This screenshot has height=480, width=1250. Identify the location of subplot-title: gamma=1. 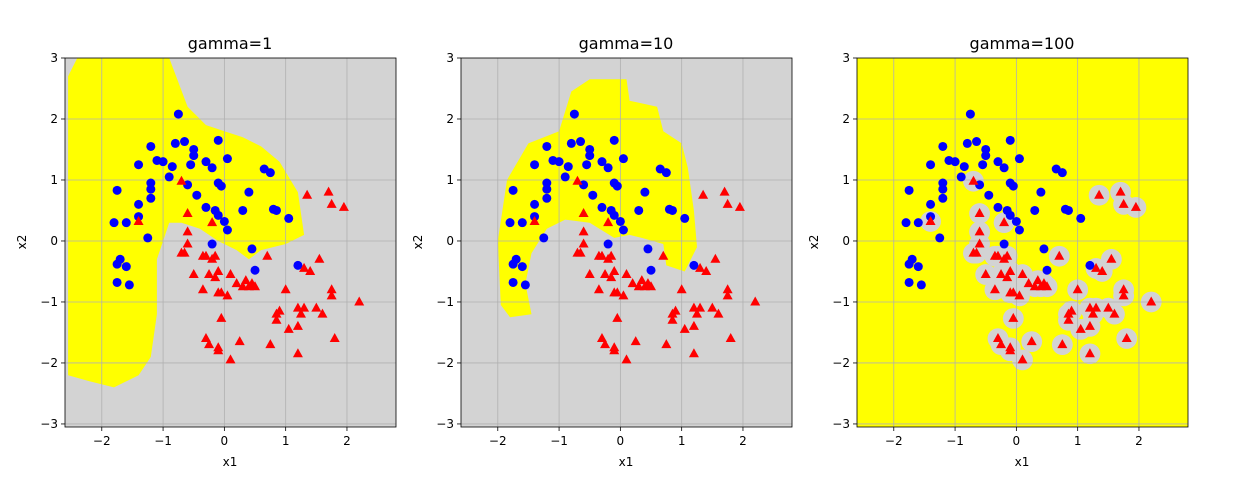
(230, 43).